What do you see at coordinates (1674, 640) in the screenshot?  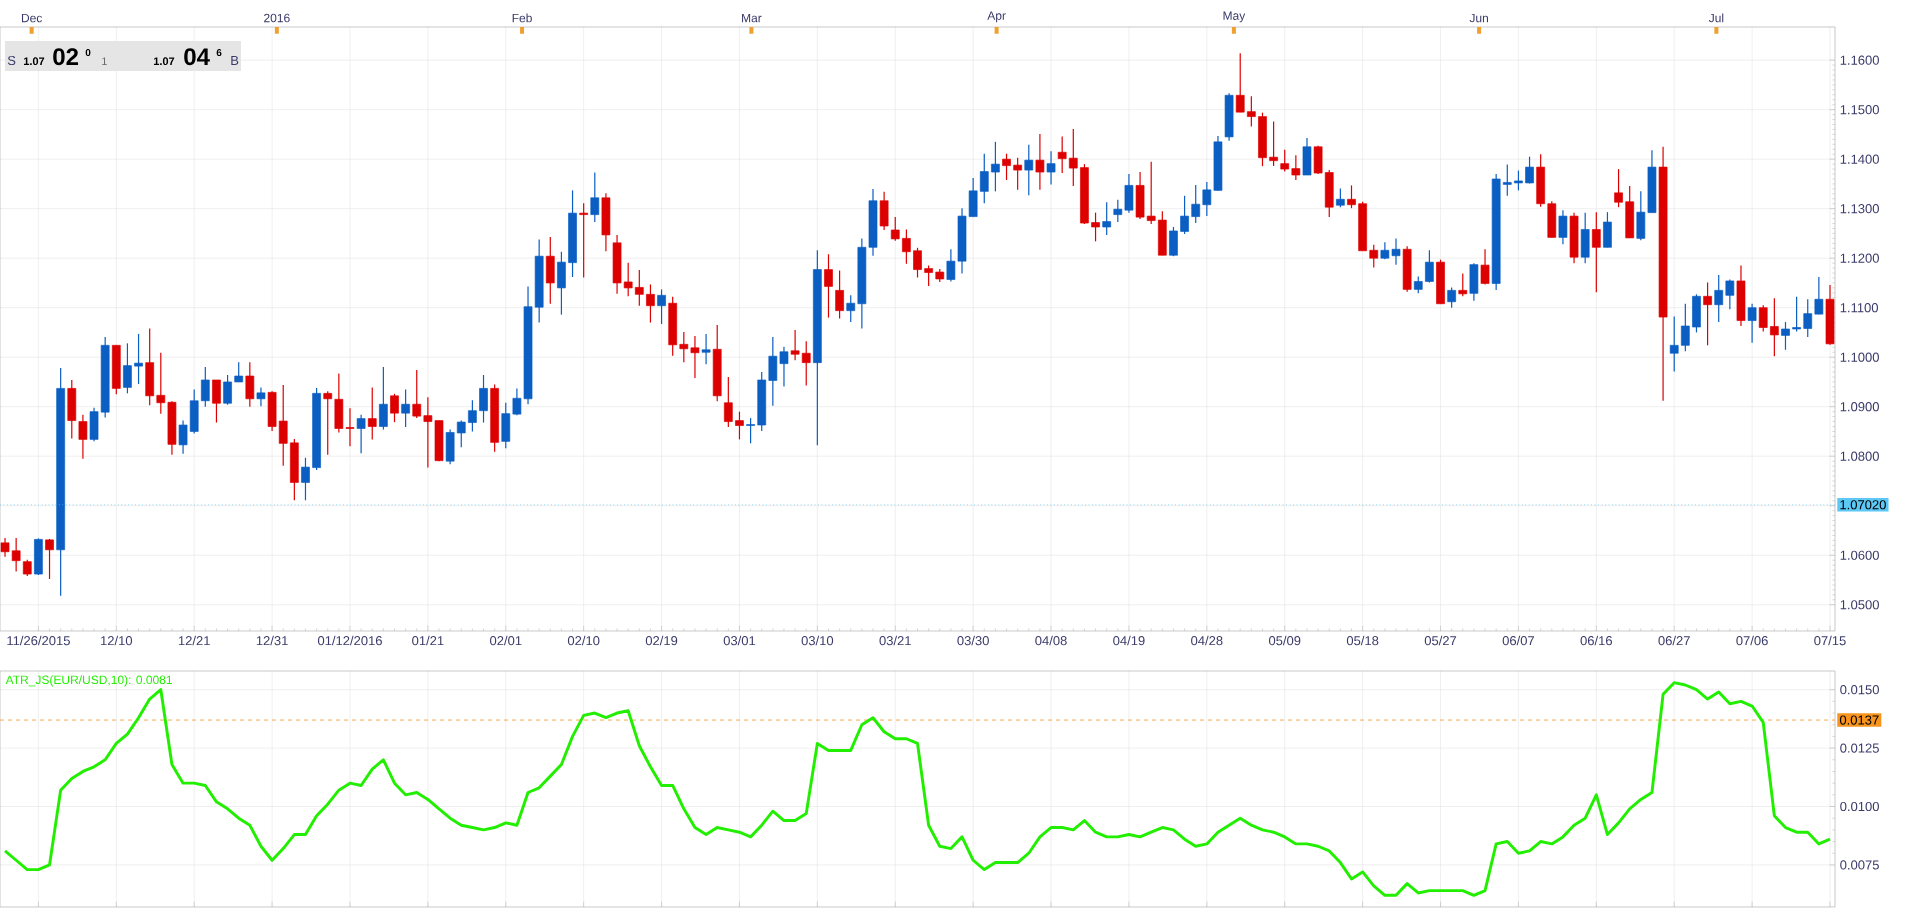 I see `x-tick-label: 06/27` at bounding box center [1674, 640].